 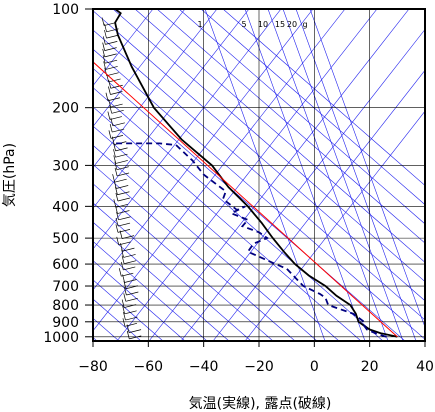 I want to click on x-axis-label: 気温(実線), 露点(破線), so click(x=260, y=404).